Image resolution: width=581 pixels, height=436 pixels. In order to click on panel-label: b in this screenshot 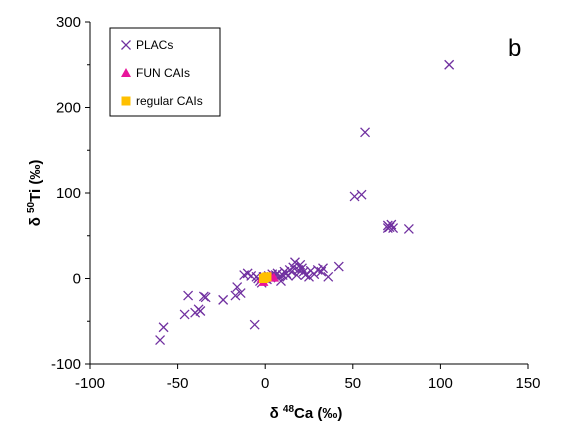, I will do `click(514, 48)`.